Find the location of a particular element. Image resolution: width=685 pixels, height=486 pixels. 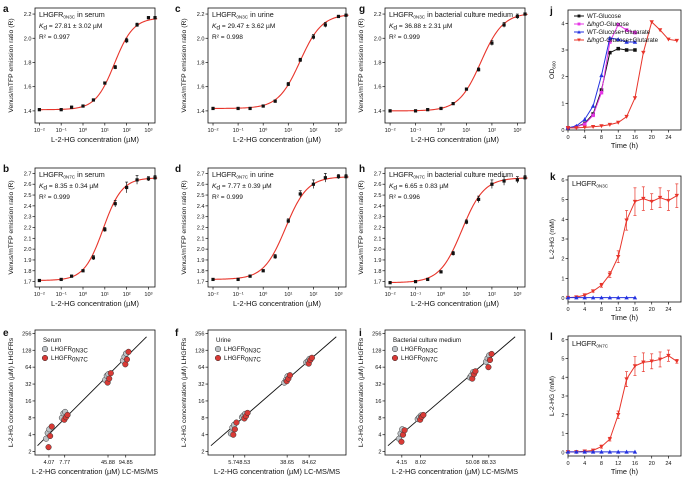

panel-a-ytick-label: 2.2 is located at coordinates (28, 15).